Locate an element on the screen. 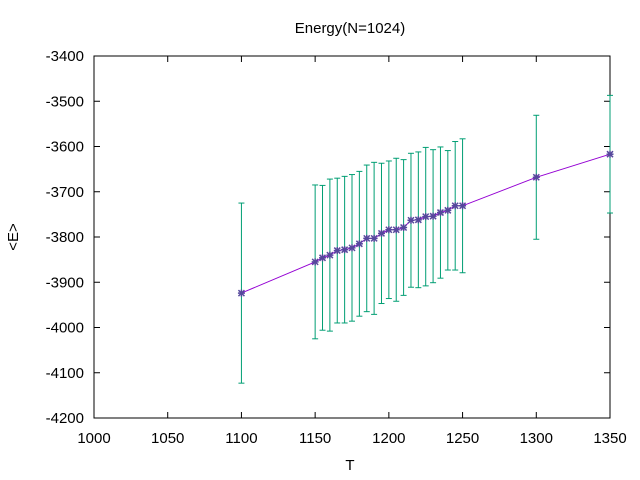 The width and height of the screenshot is (640, 480). y-tick-label: -3900 is located at coordinates (65, 282).